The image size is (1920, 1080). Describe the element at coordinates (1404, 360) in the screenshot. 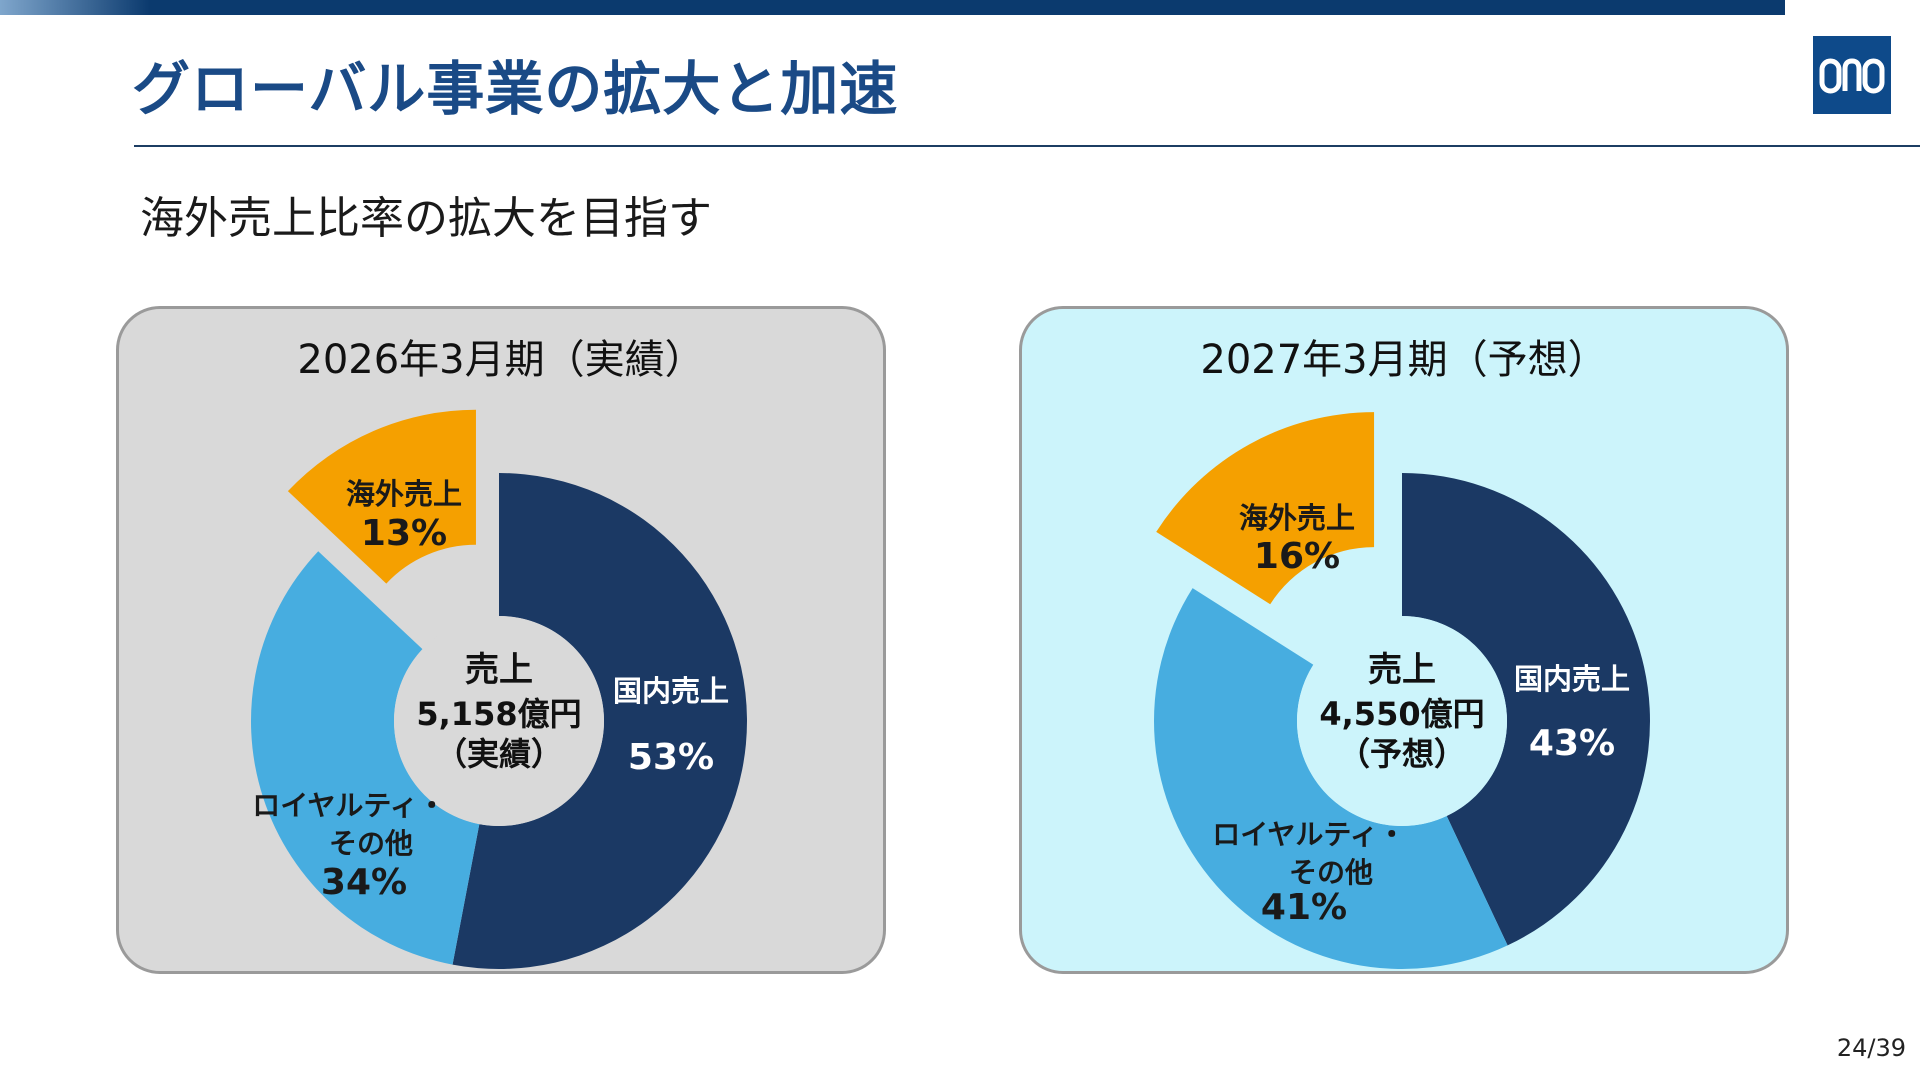

I see `chart-title-fy2027: 2027年3月期（予想）` at that location.